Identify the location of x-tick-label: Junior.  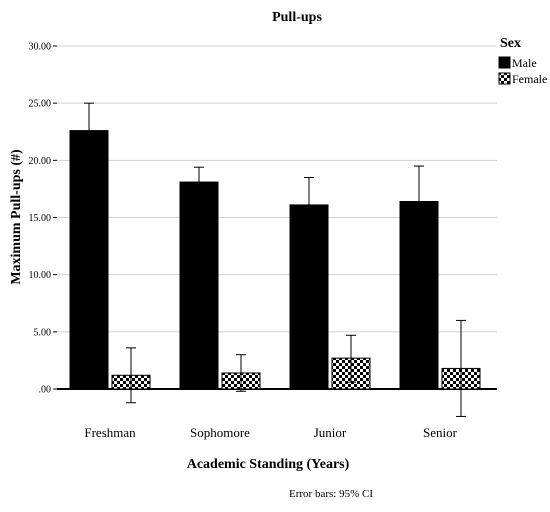
(330, 432).